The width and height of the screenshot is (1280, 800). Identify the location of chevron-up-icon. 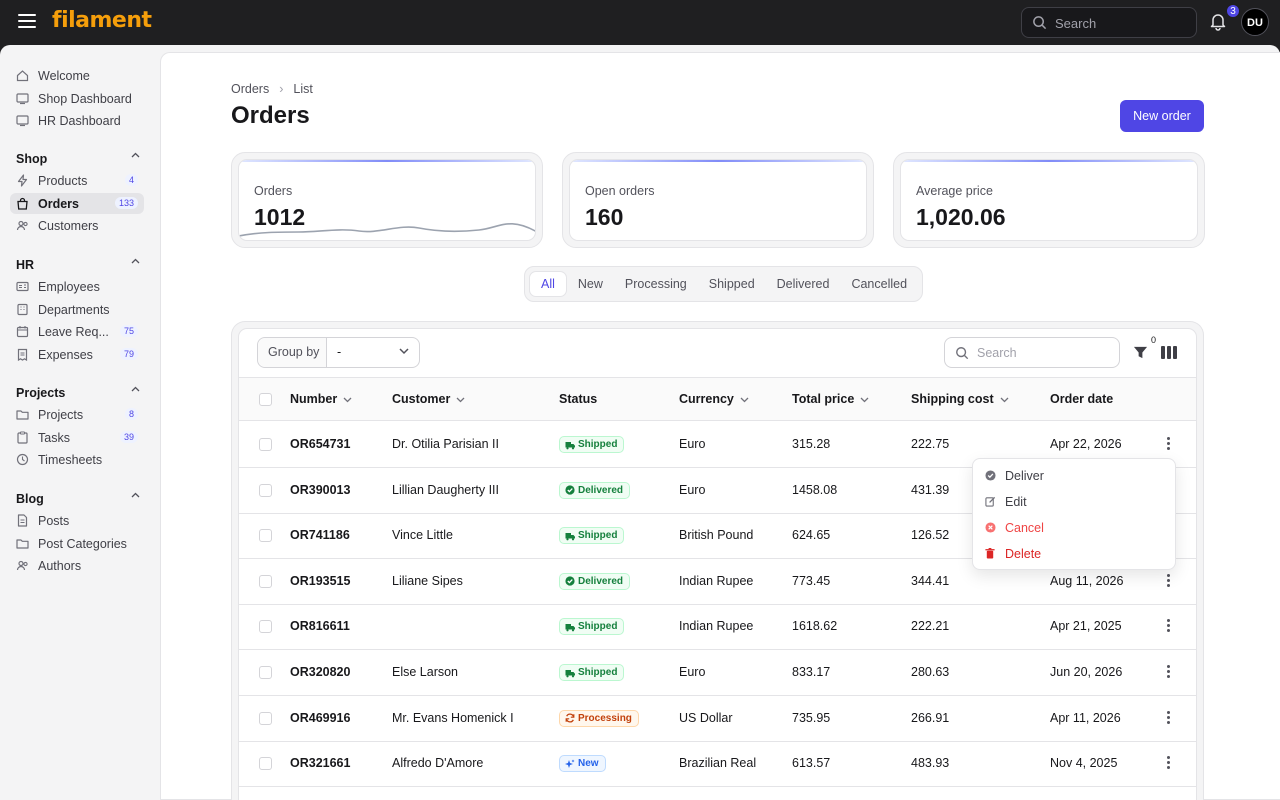
(135, 155).